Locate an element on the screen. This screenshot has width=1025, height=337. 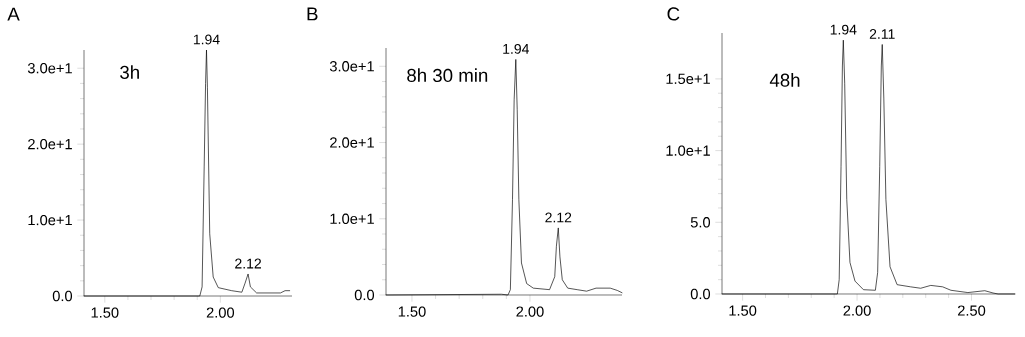
y-tick-label: 1.5e+1 is located at coordinates (688, 79).